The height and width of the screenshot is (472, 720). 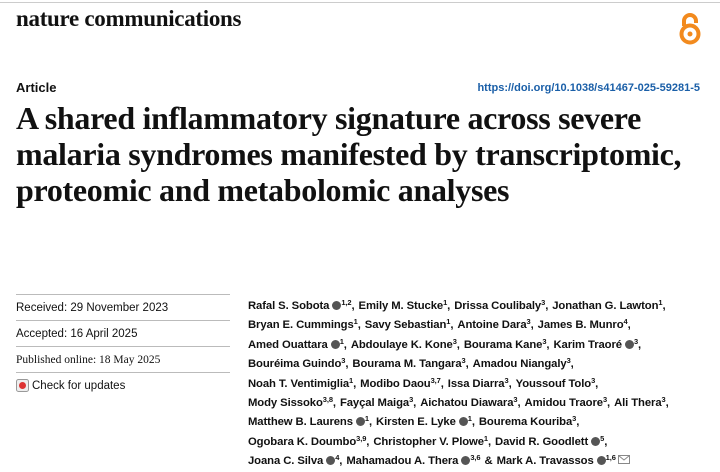 What do you see at coordinates (285, 403) in the screenshot?
I see `author-name: Mody Sissoko` at bounding box center [285, 403].